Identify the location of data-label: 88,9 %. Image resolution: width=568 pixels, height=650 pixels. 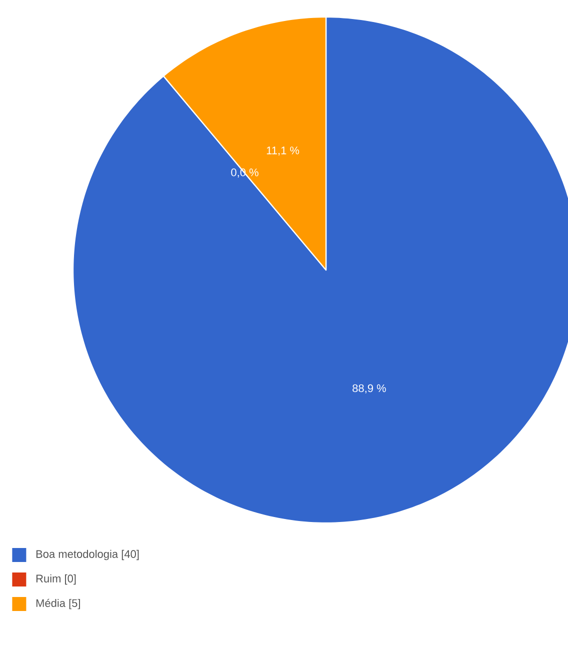
(369, 389).